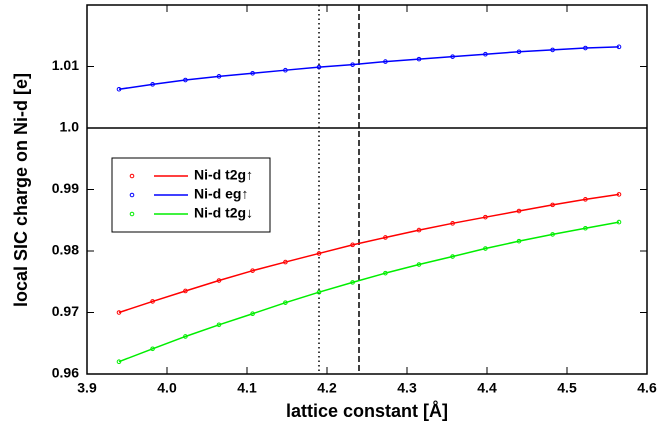  Describe the element at coordinates (87, 388) in the screenshot. I see `x-tick-label: 3.9` at that location.